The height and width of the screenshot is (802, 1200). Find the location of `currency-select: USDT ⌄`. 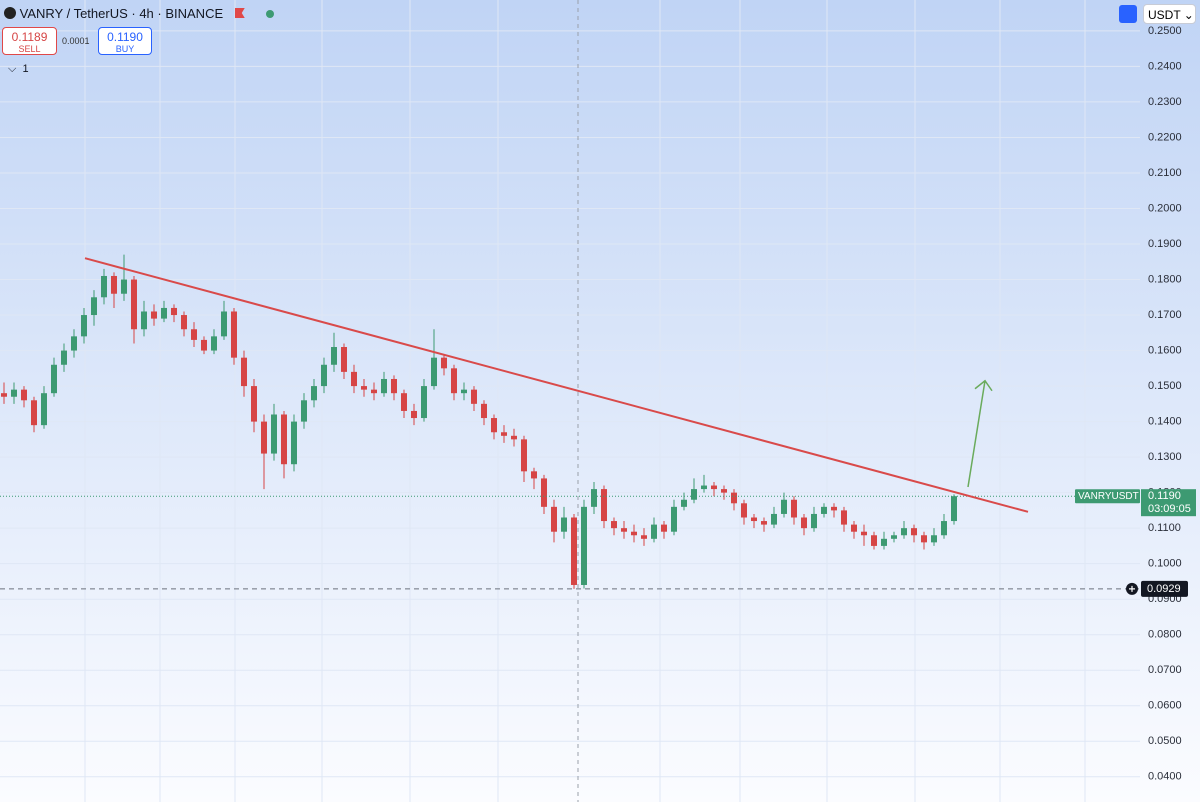

currency-select: USDT ⌄ is located at coordinates (1169, 14).